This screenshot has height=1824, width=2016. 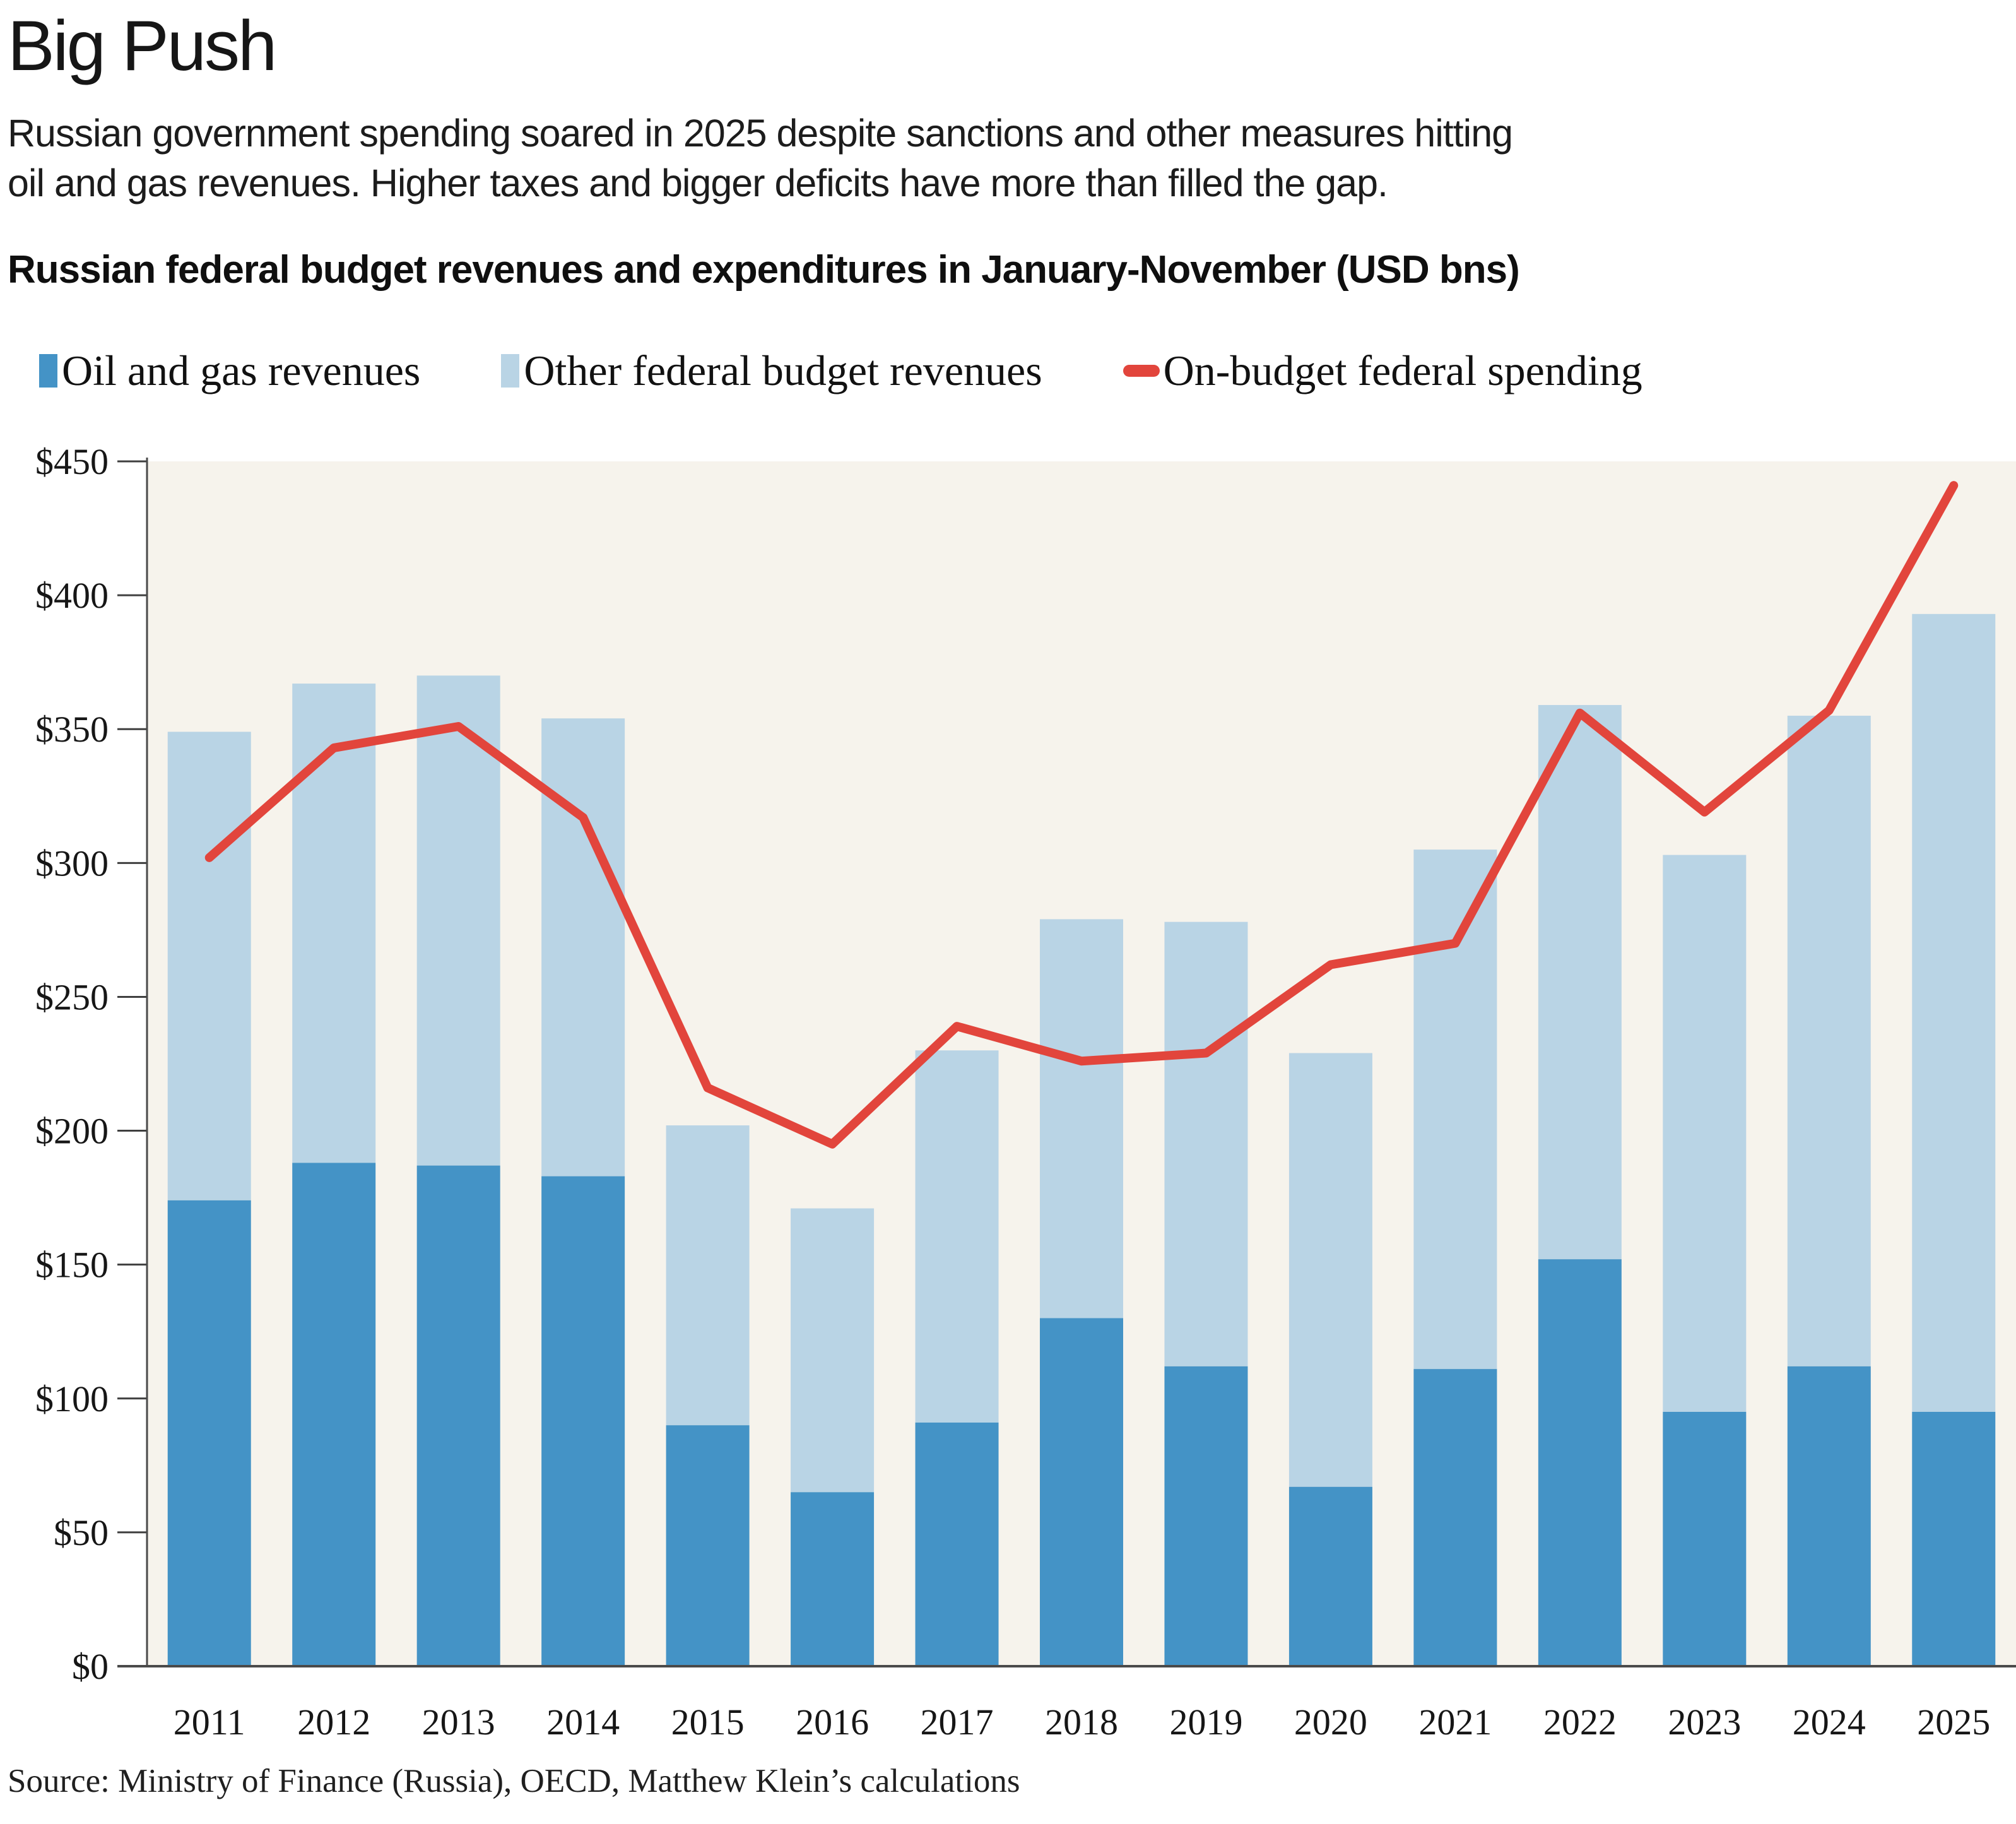 What do you see at coordinates (458, 920) in the screenshot?
I see `bar-other-segment-2013` at bounding box center [458, 920].